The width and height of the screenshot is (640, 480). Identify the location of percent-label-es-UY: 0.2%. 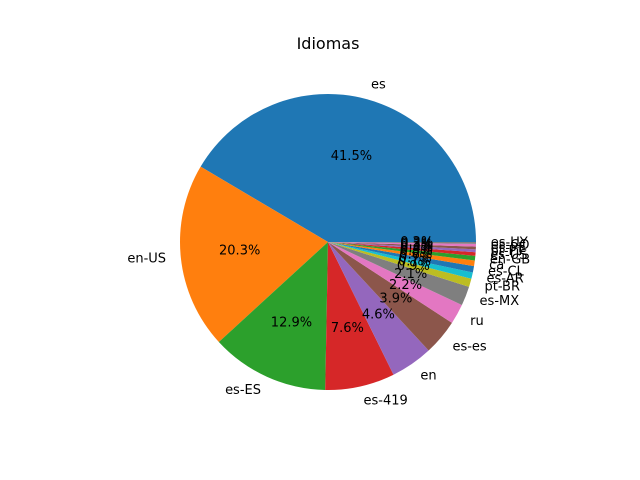
(416, 242).